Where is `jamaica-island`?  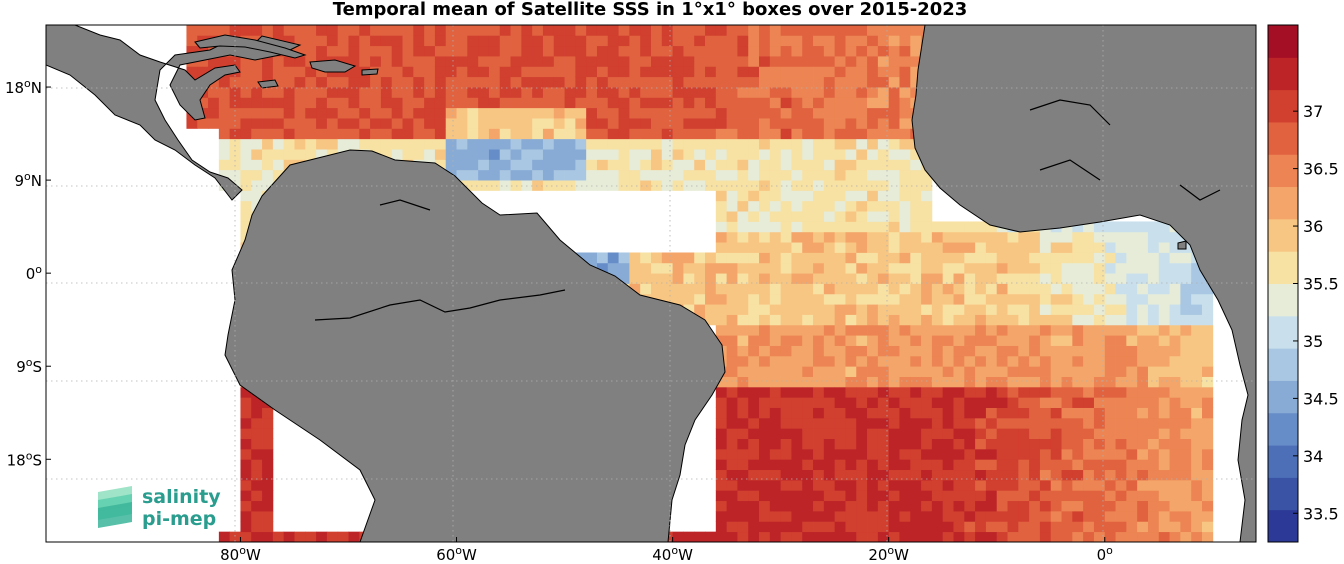 jamaica-island is located at coordinates (268, 84).